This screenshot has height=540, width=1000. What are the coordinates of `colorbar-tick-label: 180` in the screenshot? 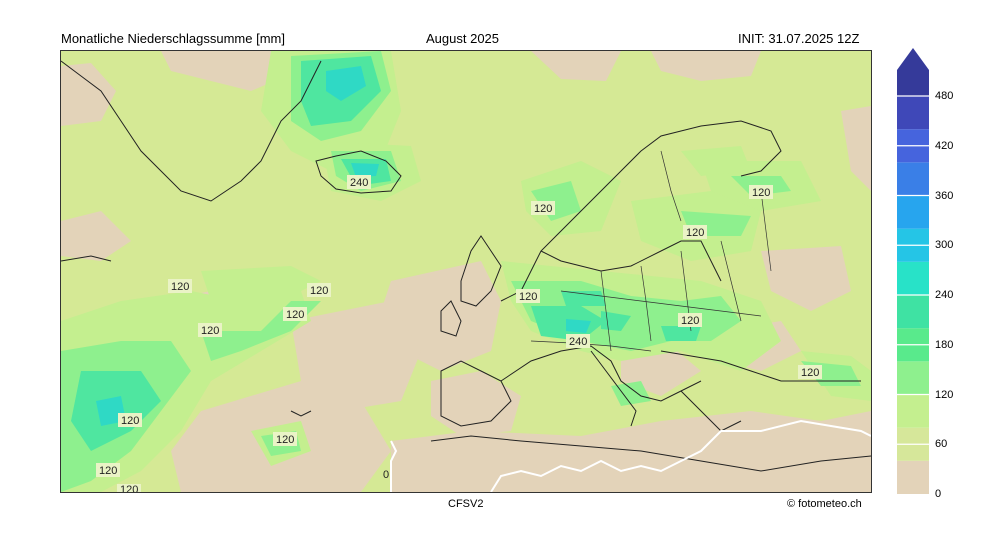 It's located at (944, 344).